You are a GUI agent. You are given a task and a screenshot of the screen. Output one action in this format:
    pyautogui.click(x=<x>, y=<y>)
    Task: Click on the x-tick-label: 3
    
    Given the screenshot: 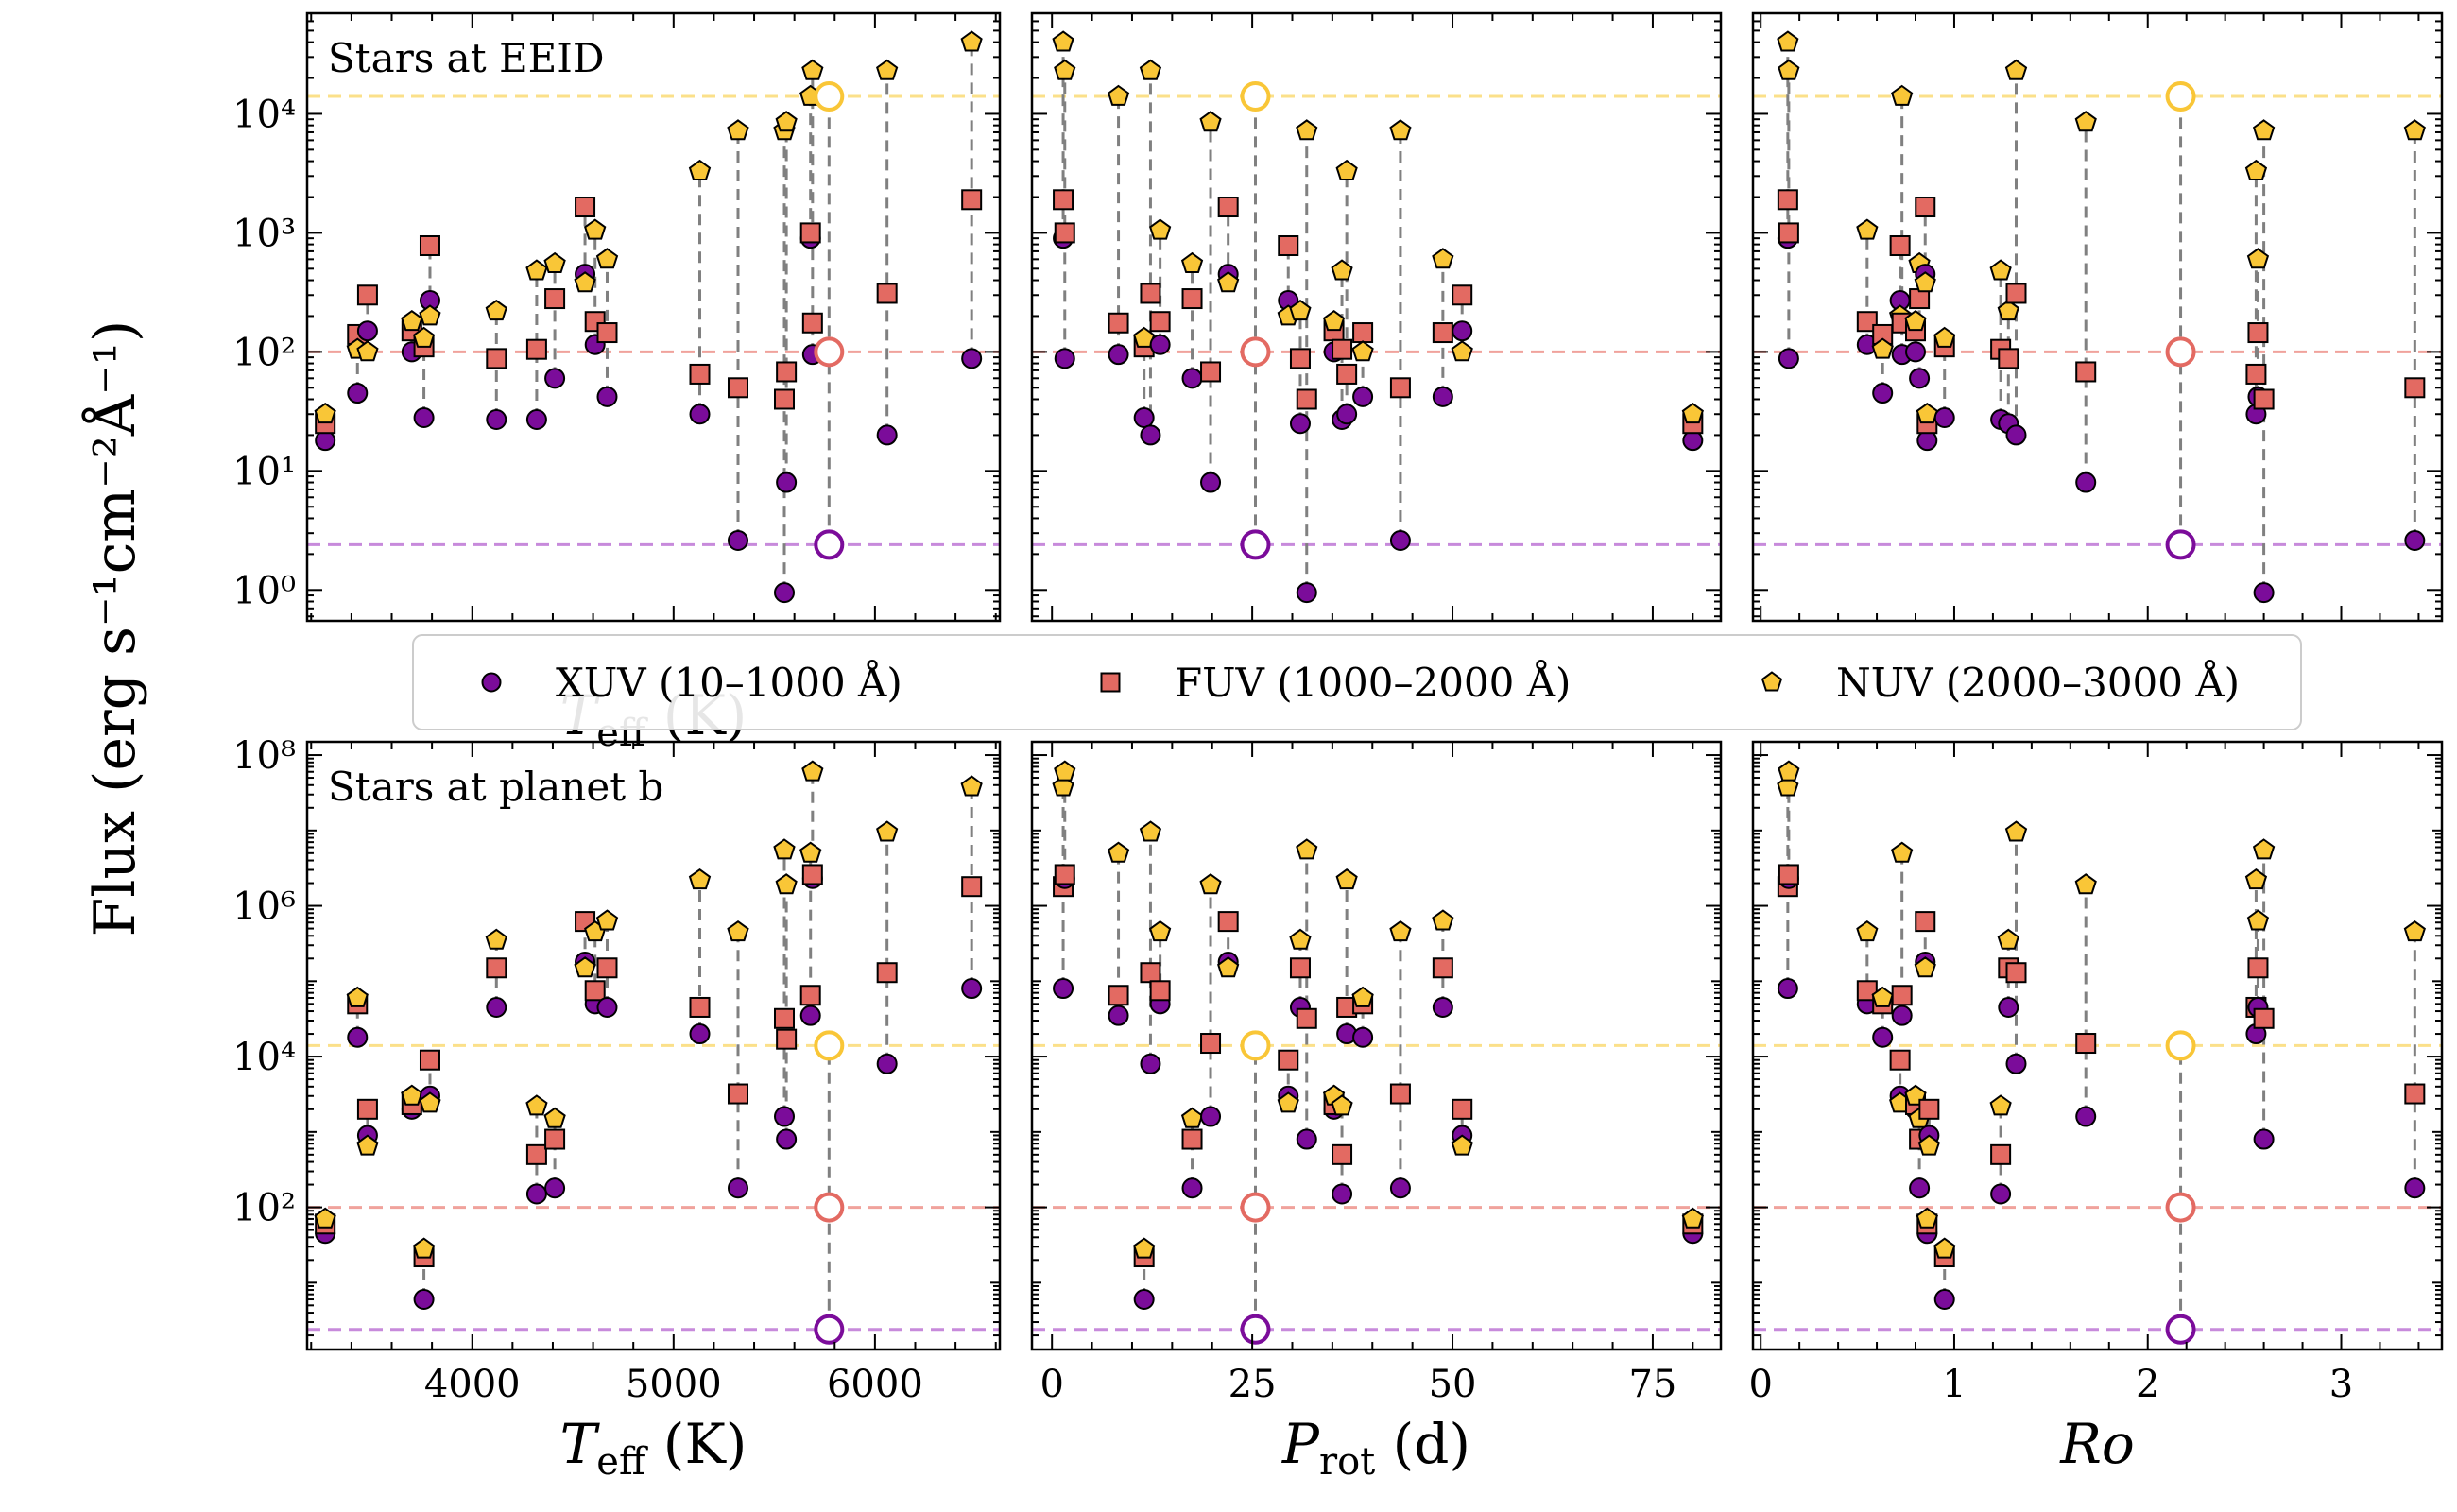 What is the action you would take?
    pyautogui.click(x=2341, y=1384)
    